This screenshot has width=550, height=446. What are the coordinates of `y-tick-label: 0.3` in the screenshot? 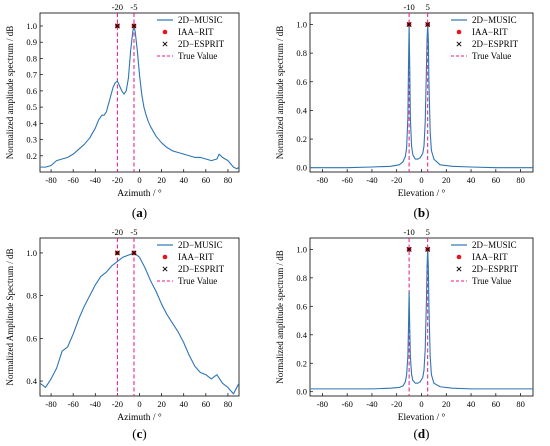 It's located at (31, 140).